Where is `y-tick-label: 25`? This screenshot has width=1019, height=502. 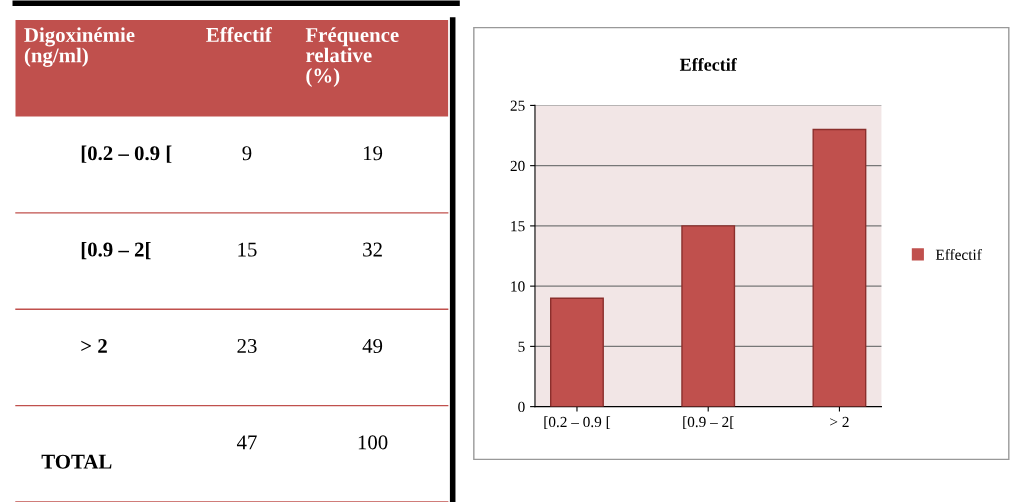
y-tick-label: 25 is located at coordinates (517, 105).